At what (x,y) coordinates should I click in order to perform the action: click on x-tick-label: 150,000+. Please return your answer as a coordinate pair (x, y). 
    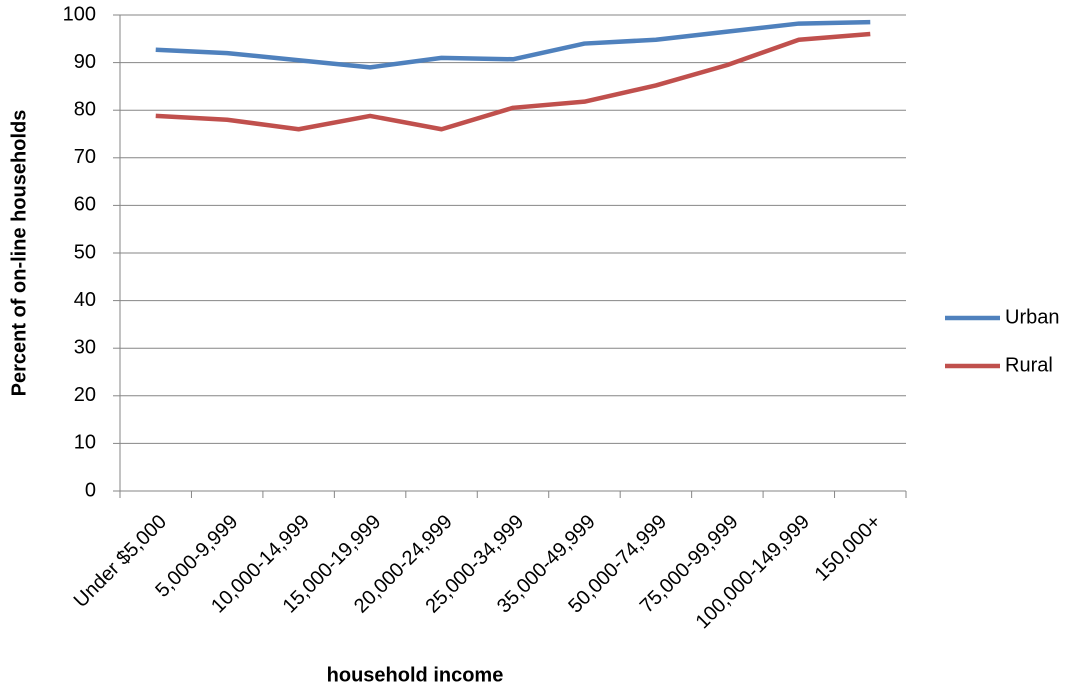
    Looking at the image, I should click on (848, 548).